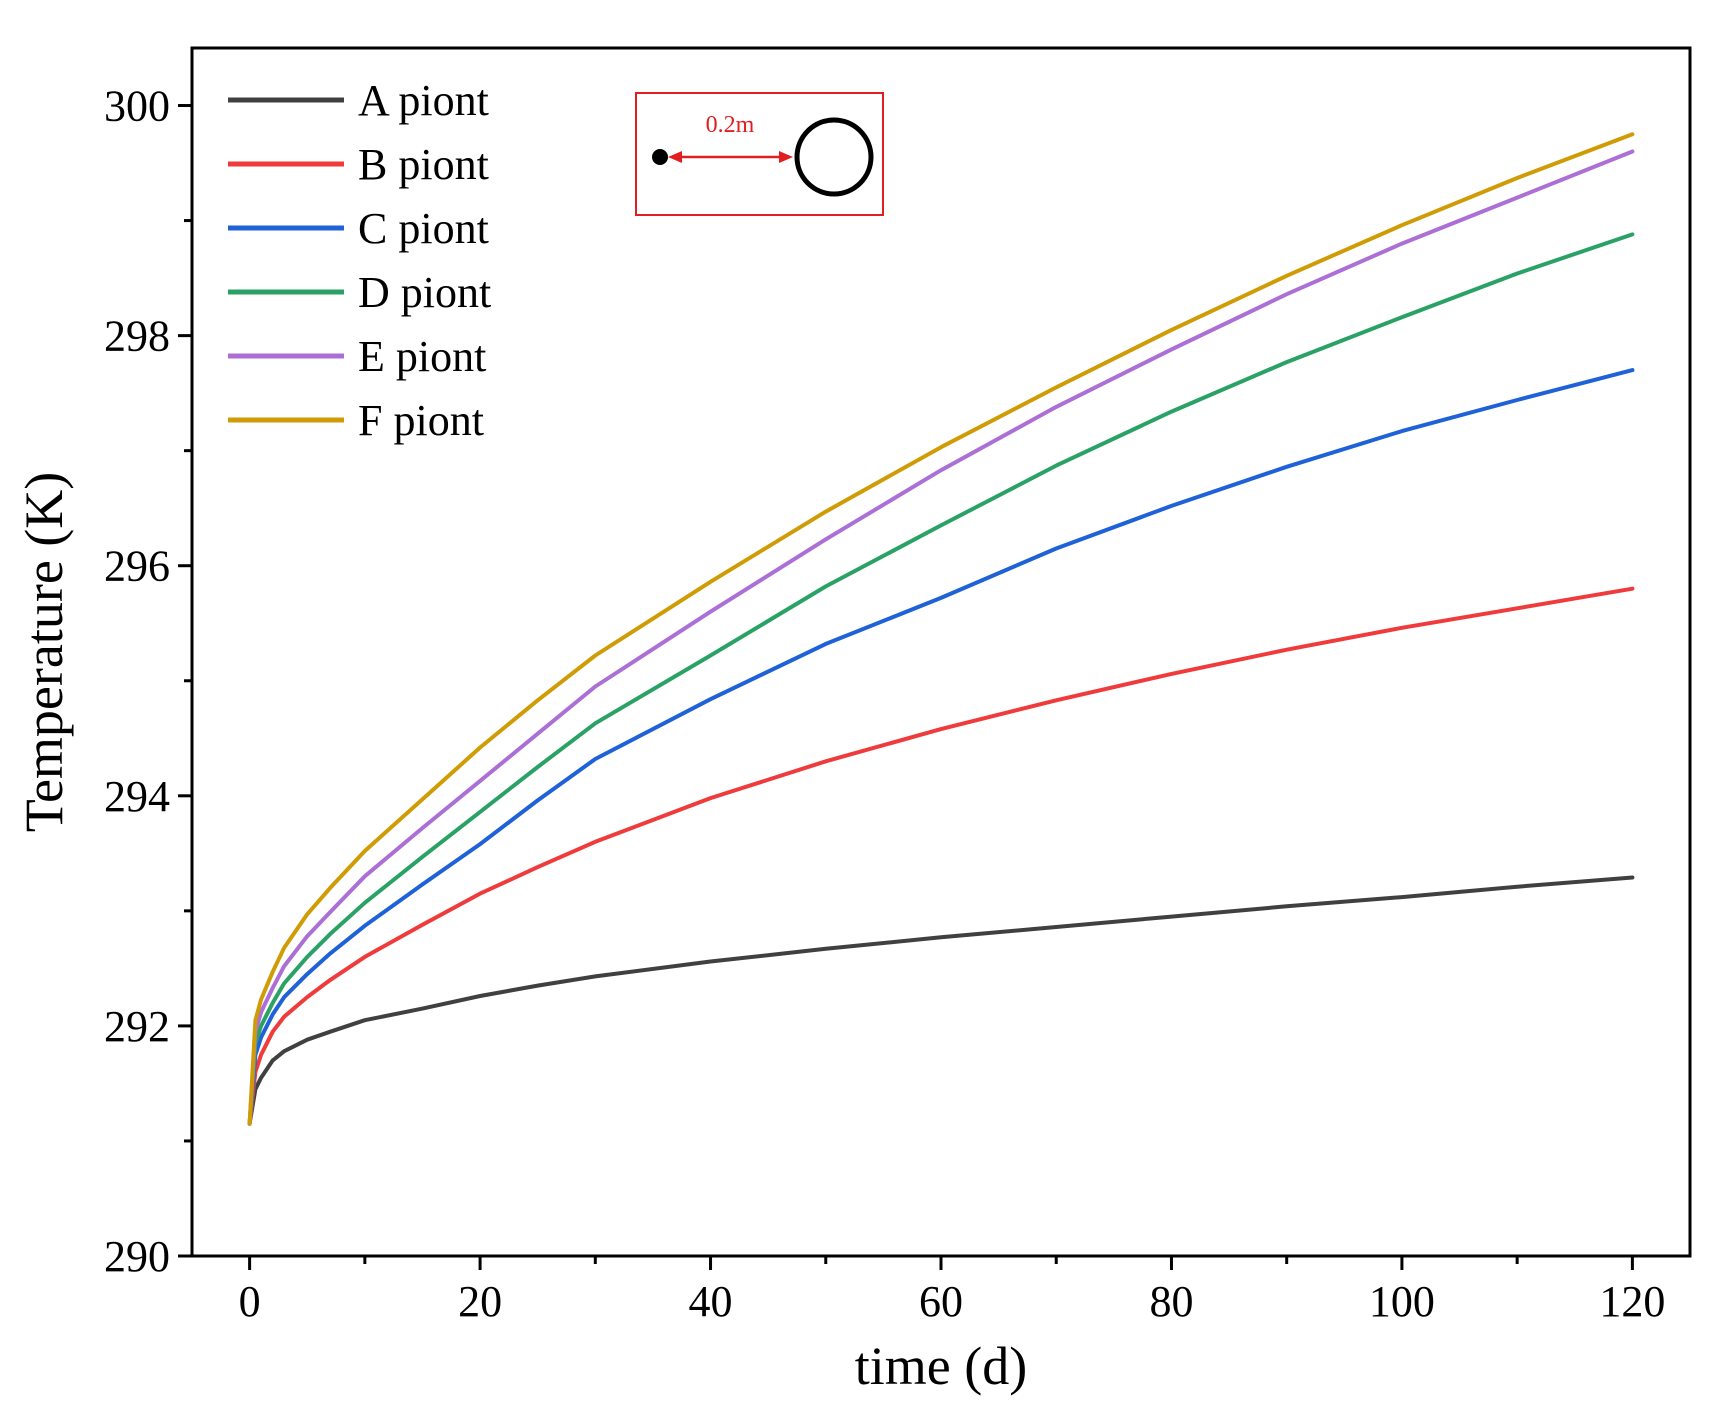 Image resolution: width=1717 pixels, height=1404 pixels. Describe the element at coordinates (137, 1026) in the screenshot. I see `y-tick-label: 292` at that location.